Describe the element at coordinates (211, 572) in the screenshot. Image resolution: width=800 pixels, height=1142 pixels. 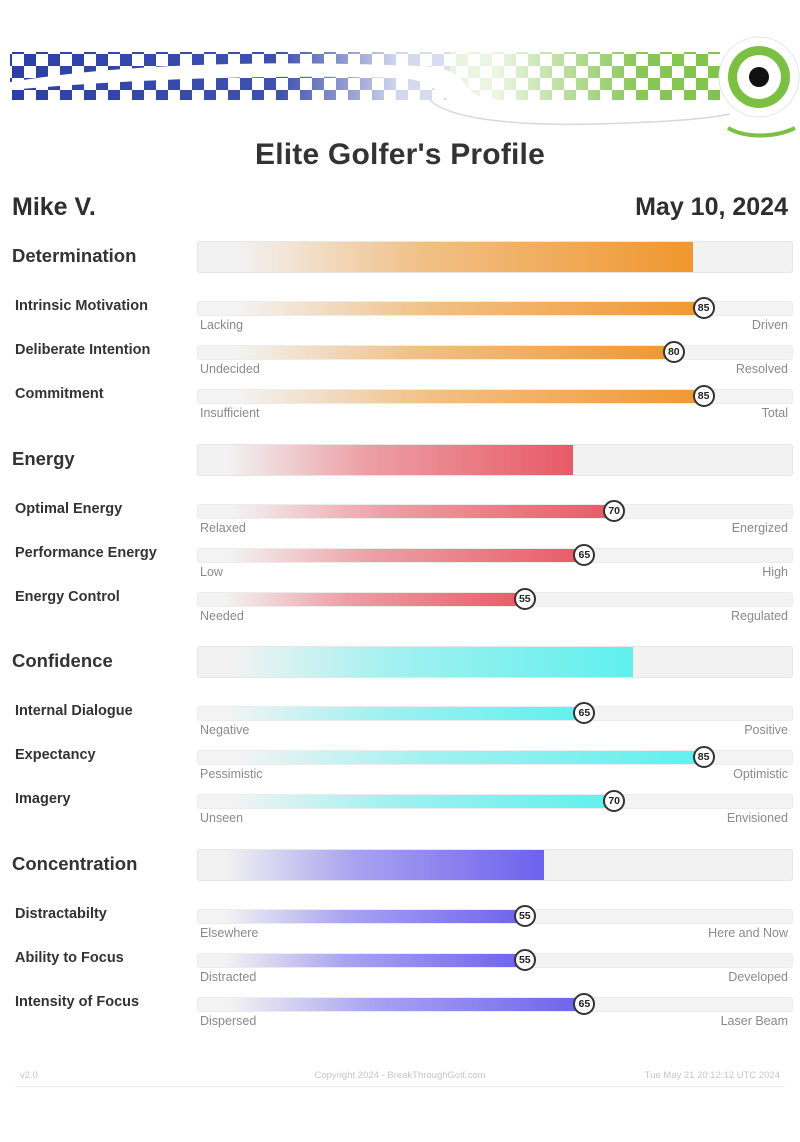
I see `scale-low-label: Low` at that location.